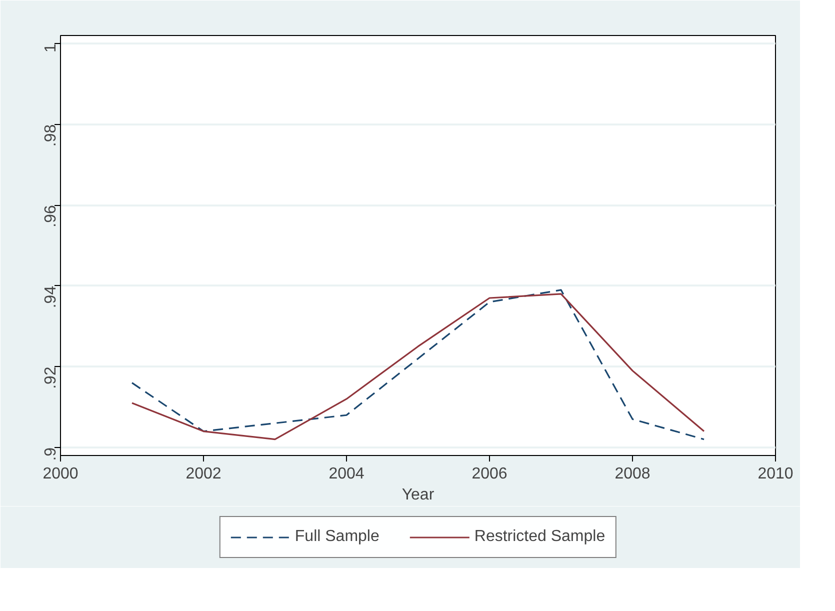 This screenshot has width=835, height=611. Describe the element at coordinates (540, 537) in the screenshot. I see `legend-label: Restricted Sample` at that location.